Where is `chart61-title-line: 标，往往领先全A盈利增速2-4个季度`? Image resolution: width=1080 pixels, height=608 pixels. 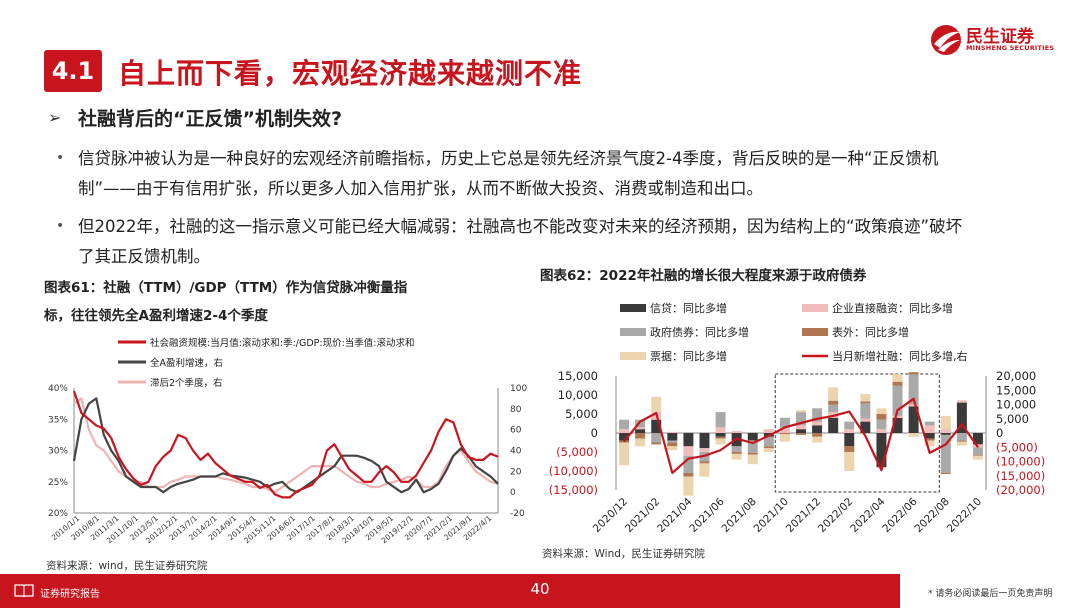 chart61-title-line: 标，往往领先全A盈利增速2-4个季度 is located at coordinates (156, 316).